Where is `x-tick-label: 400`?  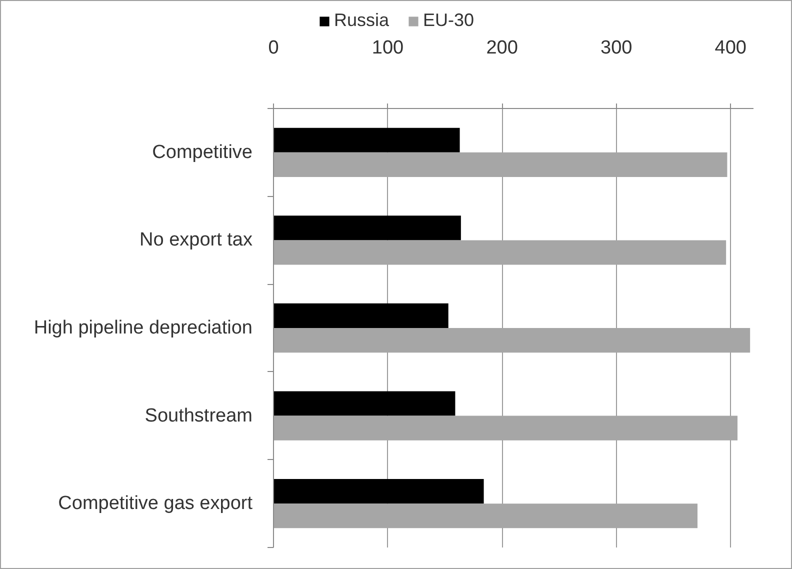 x-tick-label: 400 is located at coordinates (730, 48).